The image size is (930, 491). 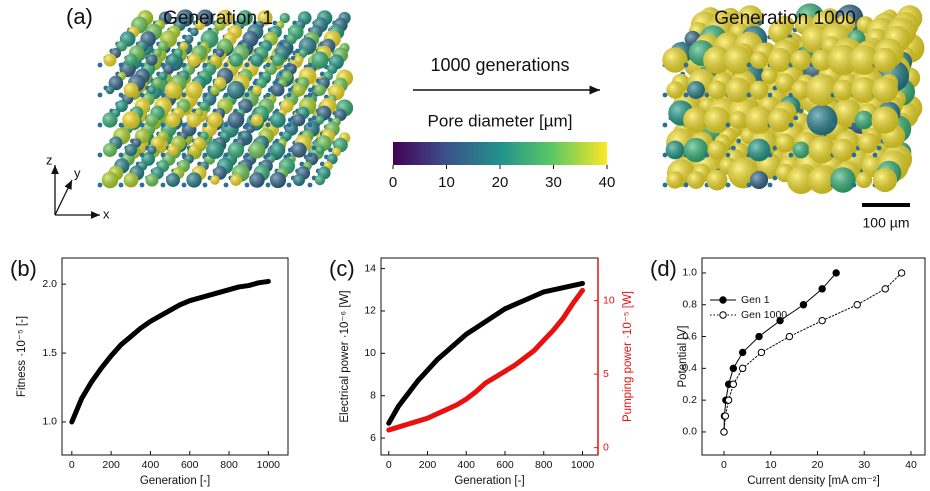 I want to click on x-tick-label: 400, so click(x=151, y=465).